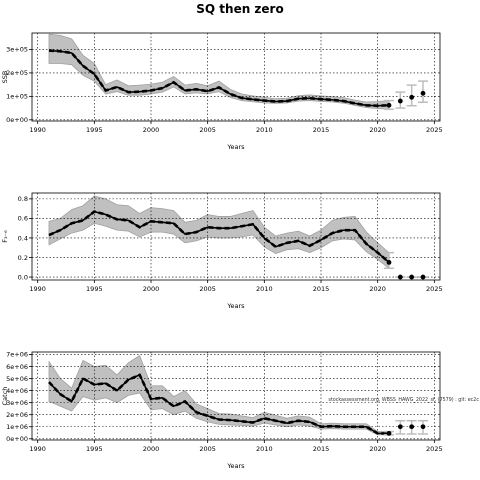 The width and height of the screenshot is (480, 480). I want to click on catch-y-tick-label: 1e+06, so click(17, 427).